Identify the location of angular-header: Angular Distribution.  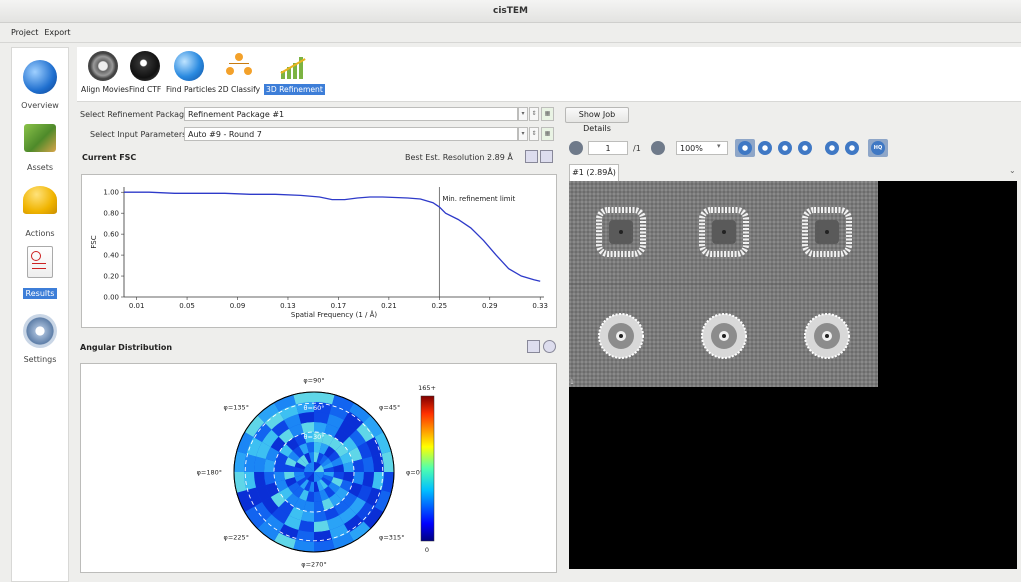
(126, 347).